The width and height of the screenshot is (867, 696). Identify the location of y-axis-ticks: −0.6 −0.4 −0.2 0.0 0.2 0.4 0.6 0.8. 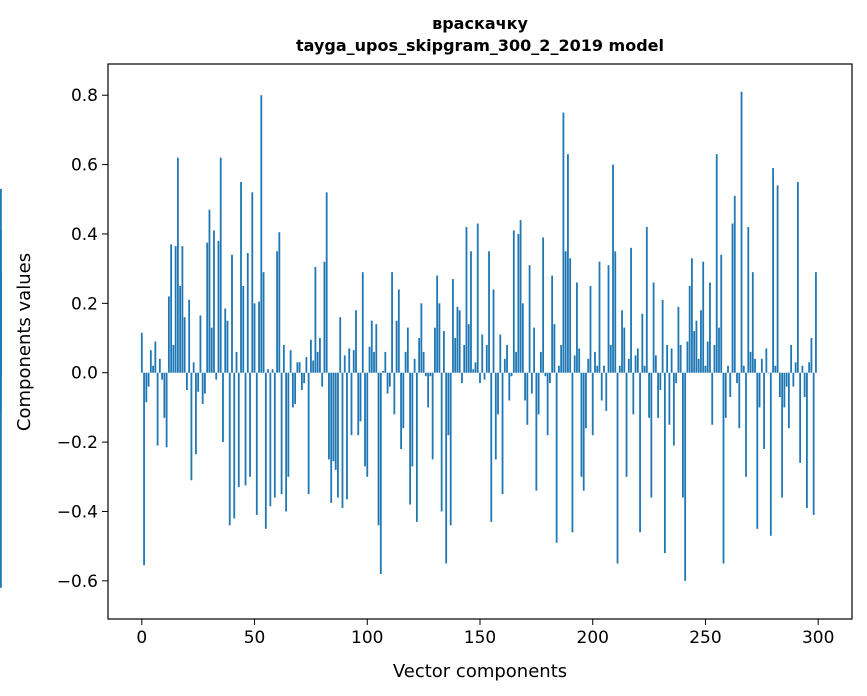
(82, 339).